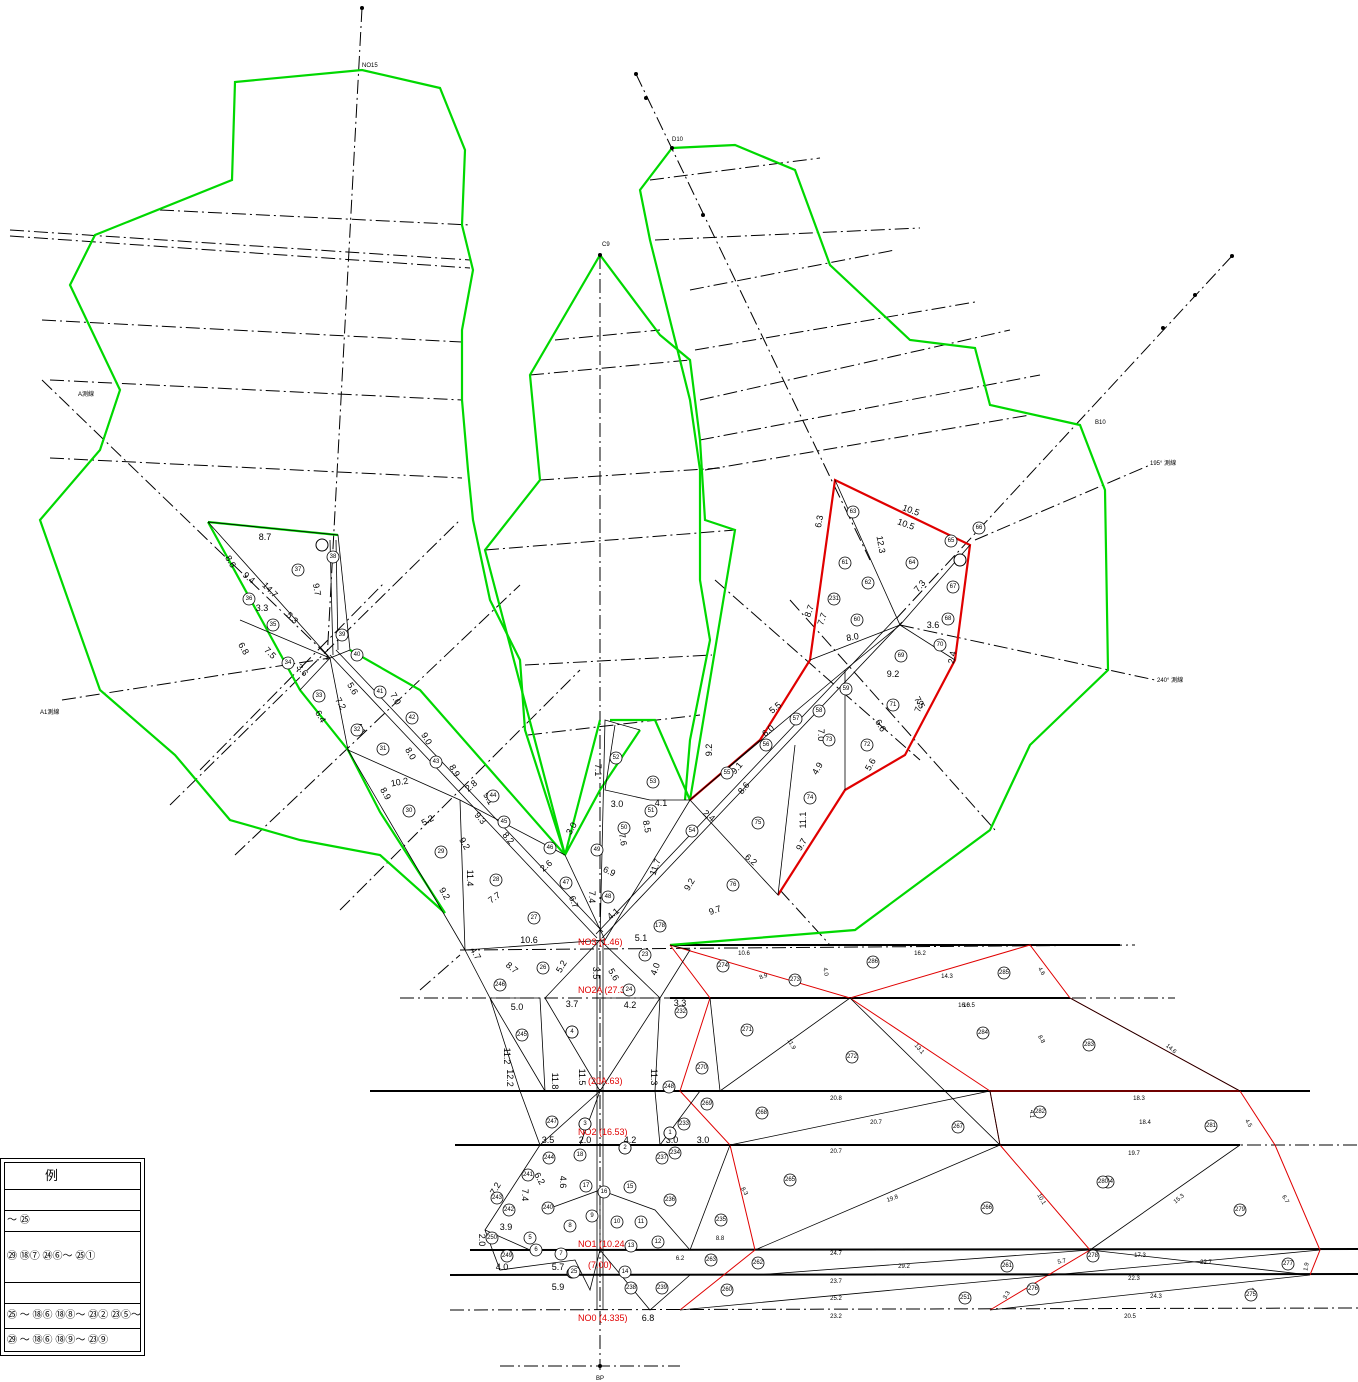 The image size is (1358, 1382). What do you see at coordinates (764, 977) in the screenshot?
I see `small-distance-label: 8.9` at bounding box center [764, 977].